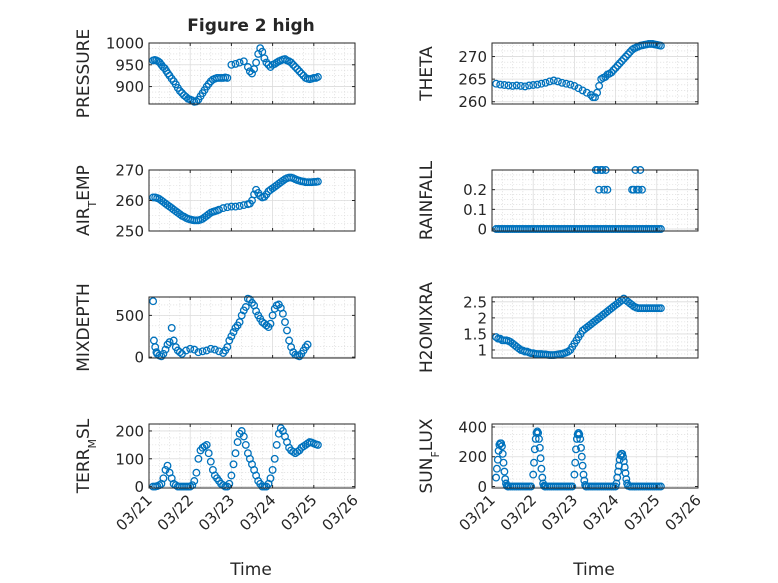 This screenshot has width=778, height=583. What do you see at coordinates (129, 87) in the screenshot?
I see `y-tick-label: 900` at bounding box center [129, 87].